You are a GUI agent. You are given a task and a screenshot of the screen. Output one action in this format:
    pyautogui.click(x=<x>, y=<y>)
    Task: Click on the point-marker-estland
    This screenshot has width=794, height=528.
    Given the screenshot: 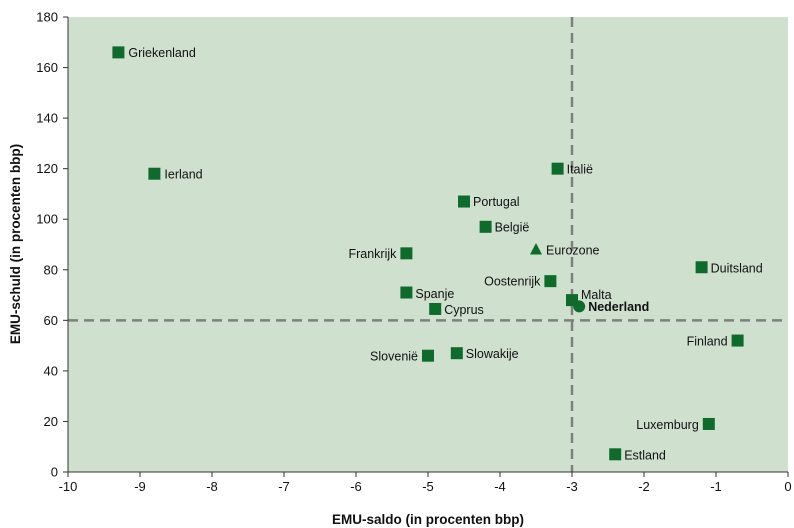 What is the action you would take?
    pyautogui.click(x=615, y=454)
    